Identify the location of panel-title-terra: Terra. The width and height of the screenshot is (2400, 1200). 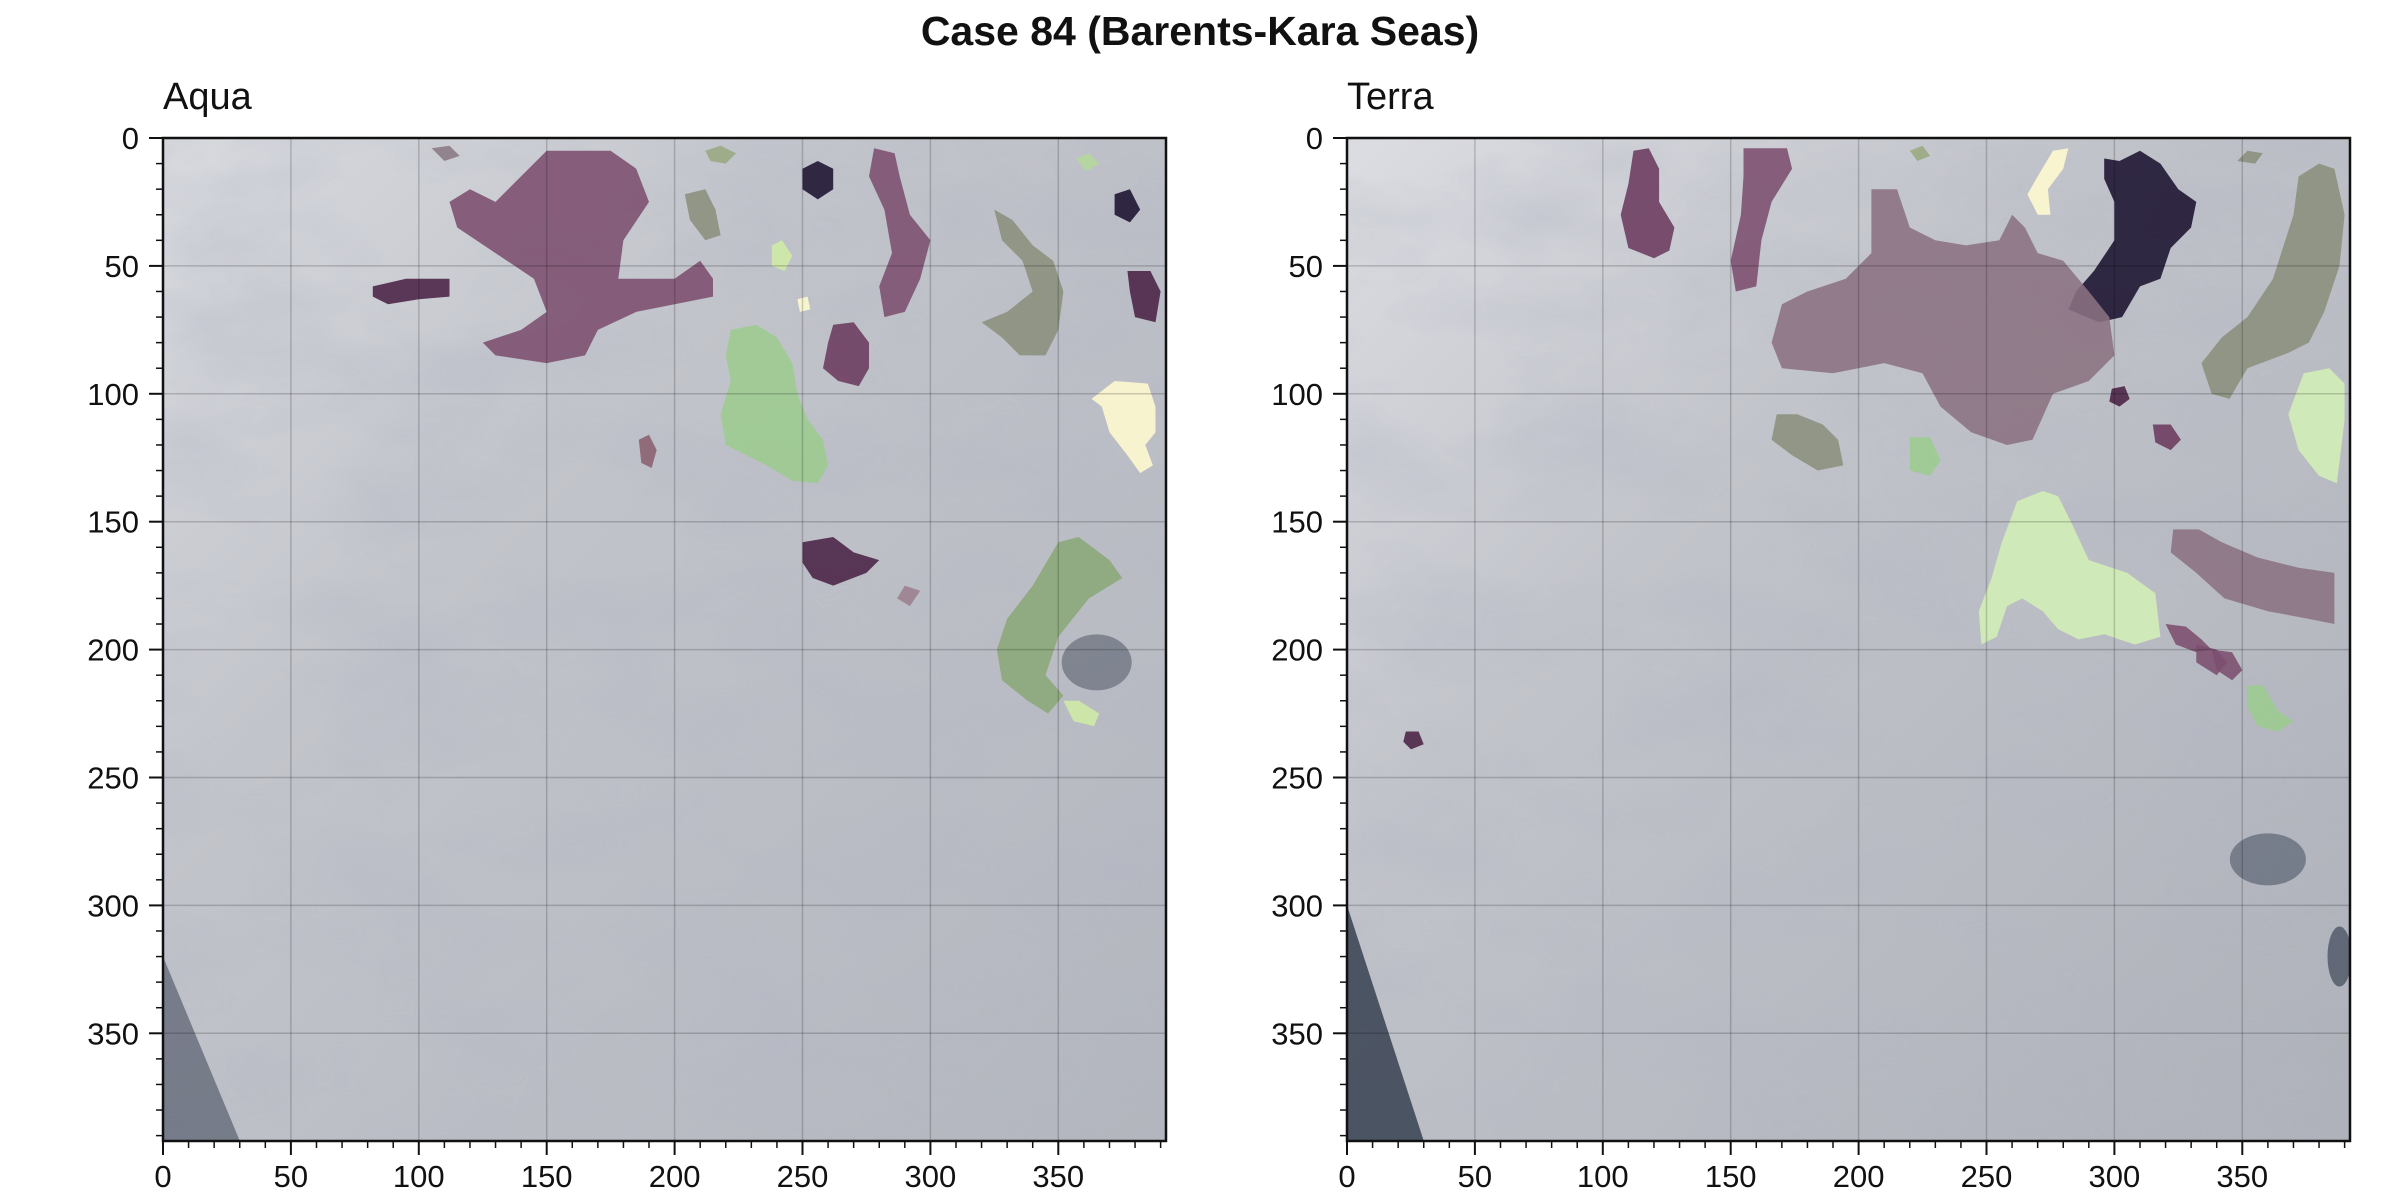
(1390, 97).